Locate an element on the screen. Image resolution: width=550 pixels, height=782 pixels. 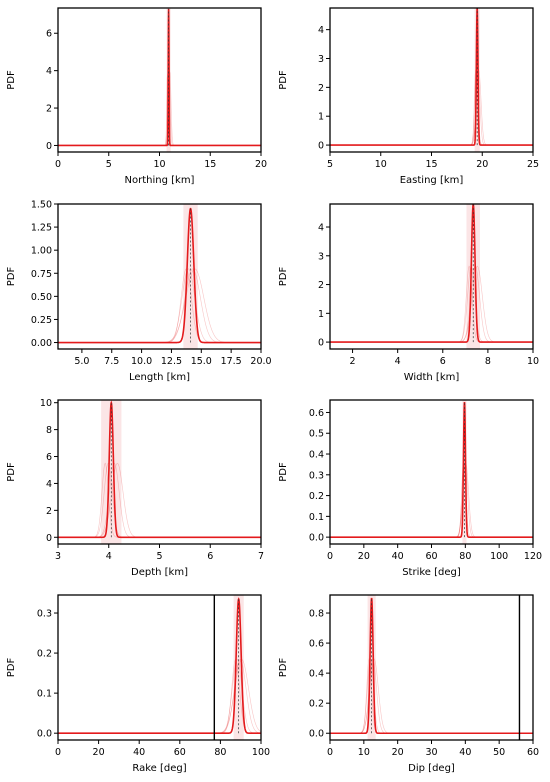
x-tick-label: 2 is located at coordinates (353, 361).